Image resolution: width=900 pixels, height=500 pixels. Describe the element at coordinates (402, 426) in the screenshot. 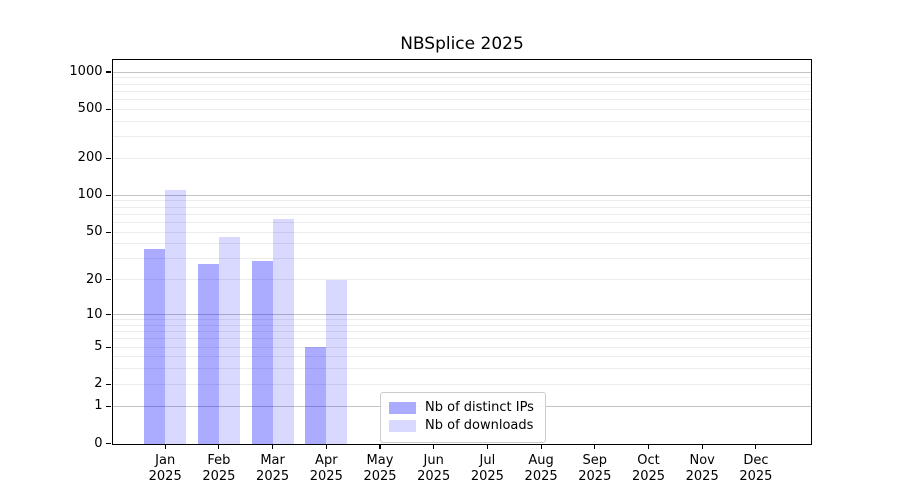

I see `legend-swatch-downloads` at that location.